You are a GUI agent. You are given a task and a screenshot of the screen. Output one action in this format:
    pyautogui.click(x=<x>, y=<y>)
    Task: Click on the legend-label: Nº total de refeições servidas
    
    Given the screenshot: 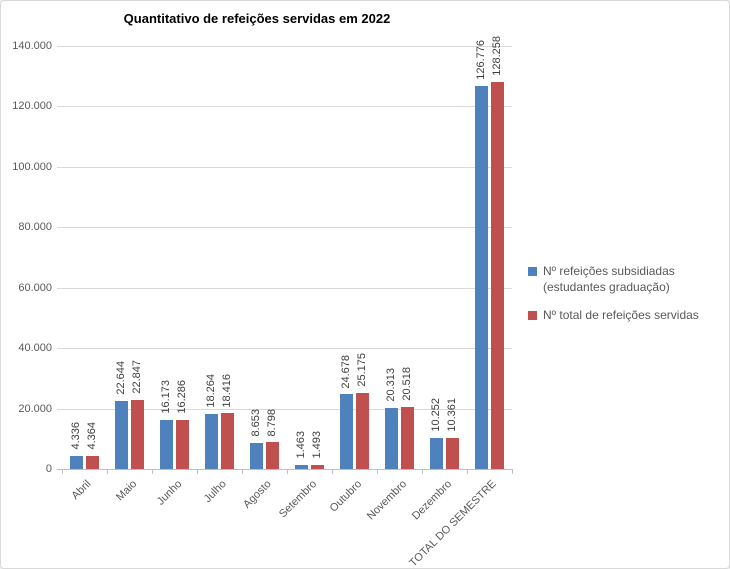 What is the action you would take?
    pyautogui.click(x=621, y=315)
    